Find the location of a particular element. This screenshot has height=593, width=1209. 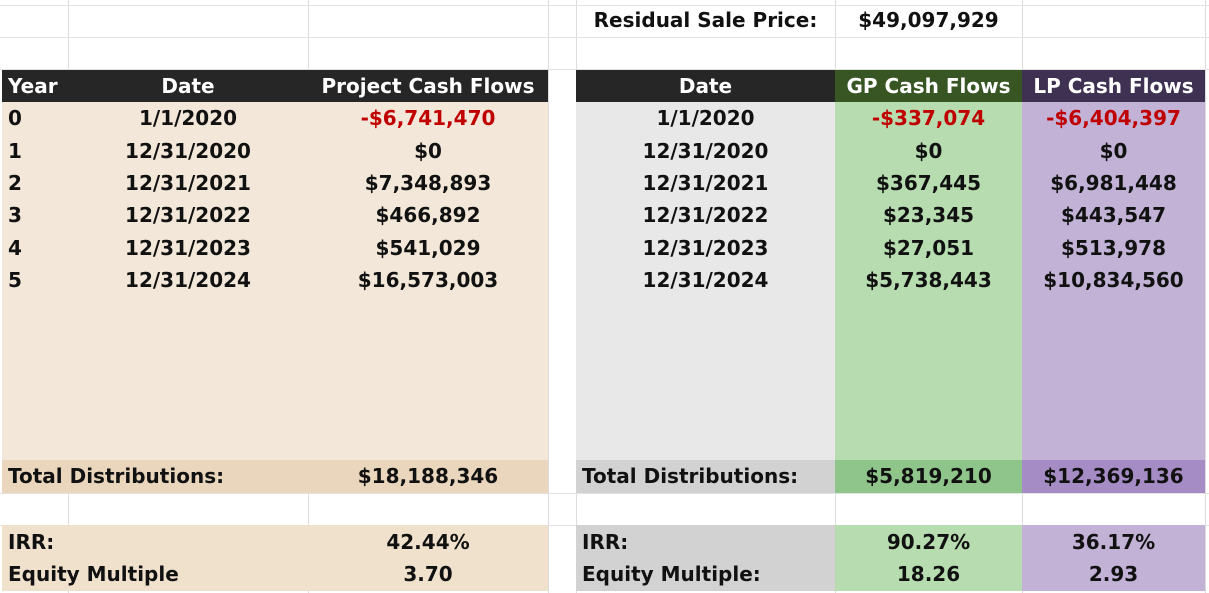

gp-total-bg is located at coordinates (928, 476).